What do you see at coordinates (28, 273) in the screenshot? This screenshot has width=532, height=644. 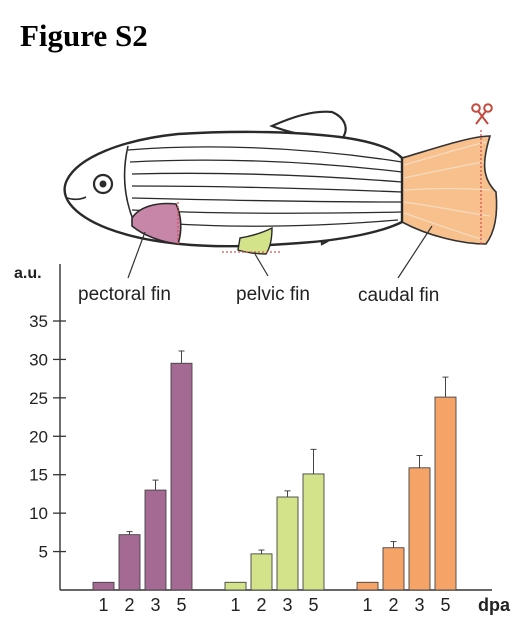 I see `y-axis-label: a.u.` at bounding box center [28, 273].